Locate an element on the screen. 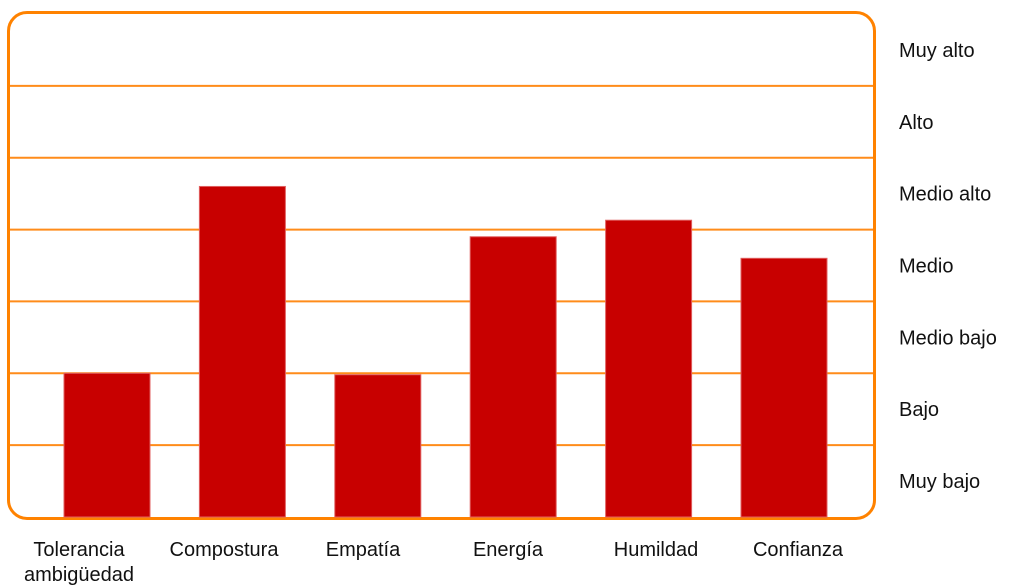 The height and width of the screenshot is (587, 1017). y-level-label: Medio is located at coordinates (926, 267).